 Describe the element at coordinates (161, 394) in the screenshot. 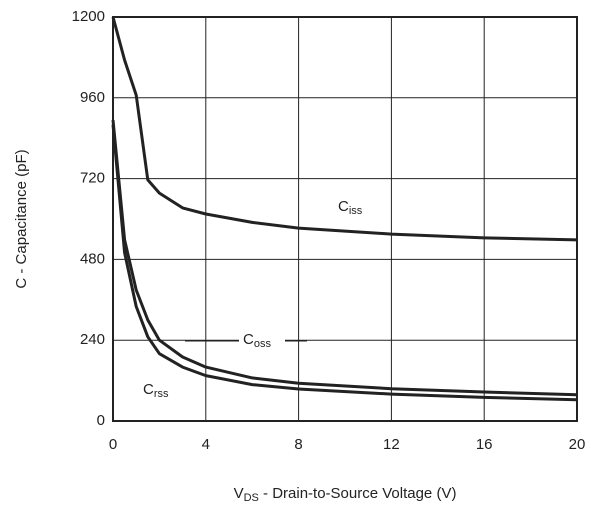

I see `series-label-sub: rss` at that location.